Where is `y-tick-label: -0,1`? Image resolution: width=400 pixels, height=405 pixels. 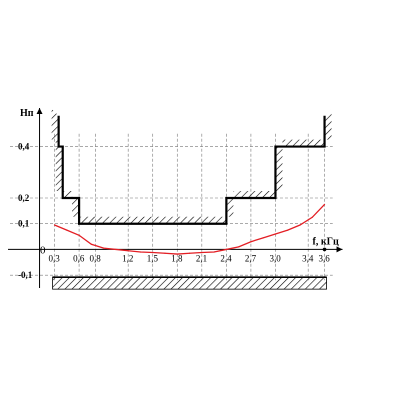 y-tick-label: -0,1 is located at coordinates (25, 275).